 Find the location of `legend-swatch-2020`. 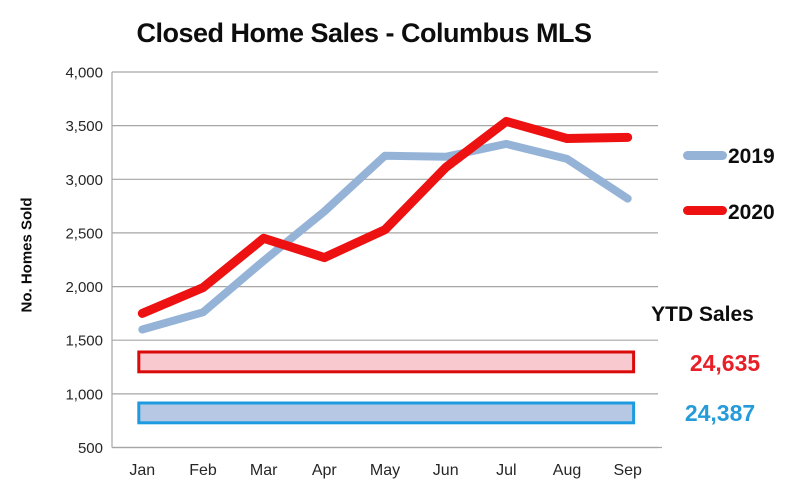

legend-swatch-2020 is located at coordinates (705, 210).